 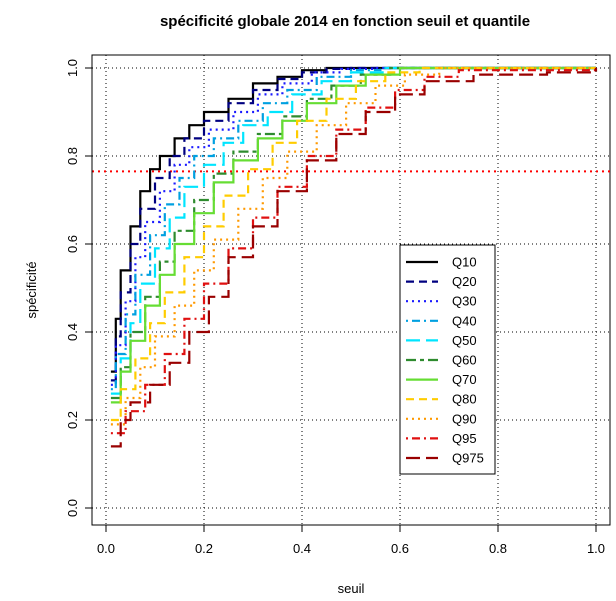 I want to click on x-tick-label: 0.6, so click(x=400, y=548).